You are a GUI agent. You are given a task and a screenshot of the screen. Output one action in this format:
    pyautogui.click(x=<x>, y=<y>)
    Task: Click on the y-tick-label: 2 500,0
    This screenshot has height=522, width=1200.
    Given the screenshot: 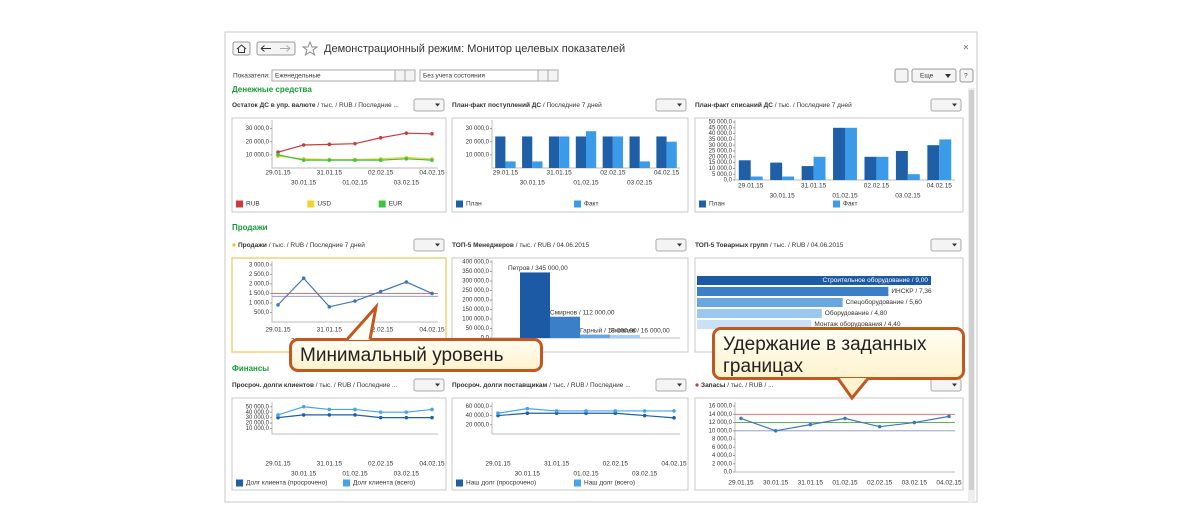 What is the action you would take?
    pyautogui.click(x=259, y=275)
    